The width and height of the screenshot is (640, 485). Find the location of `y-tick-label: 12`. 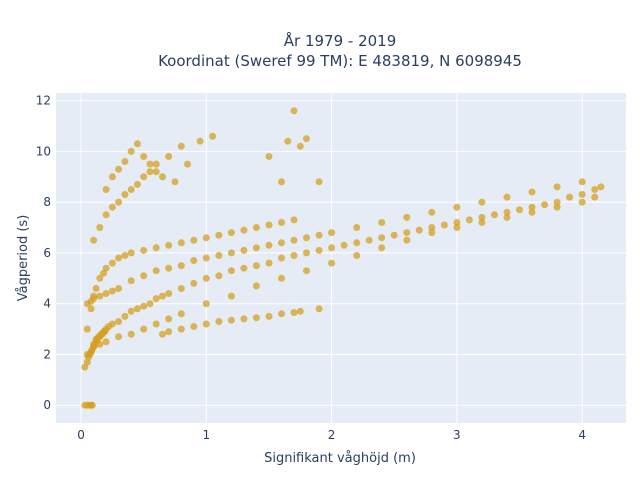

y-tick-label: 12 is located at coordinates (43, 101).